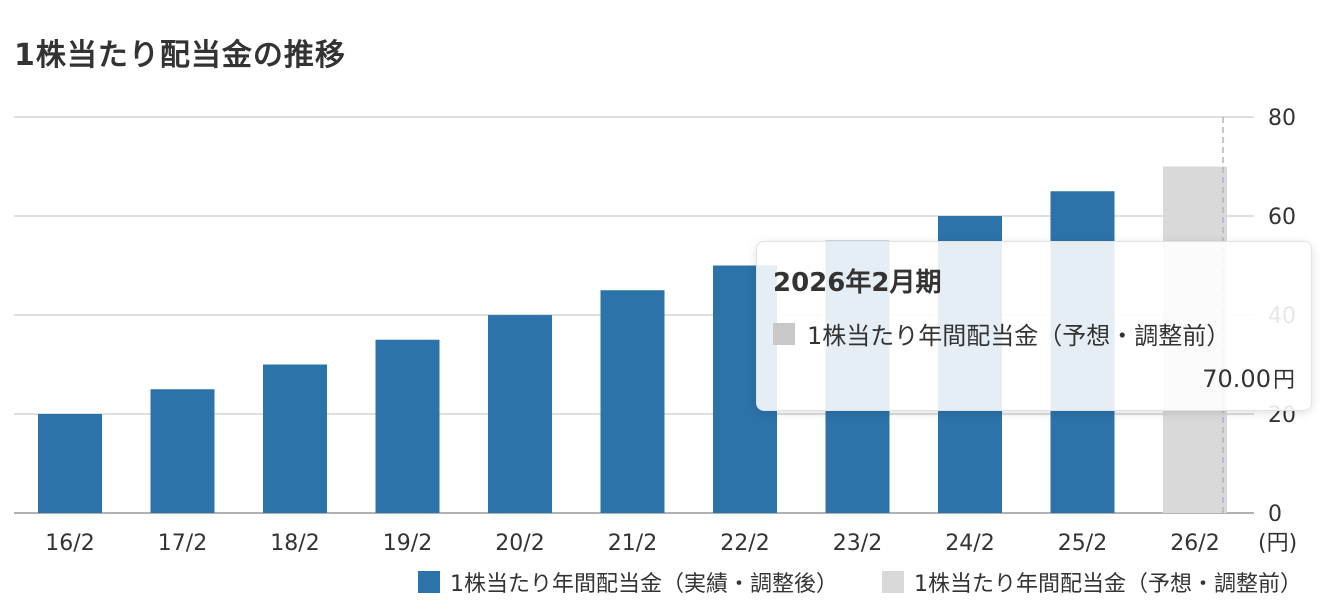  Describe the element at coordinates (1282, 217) in the screenshot. I see `y-tick-label: 60` at that location.